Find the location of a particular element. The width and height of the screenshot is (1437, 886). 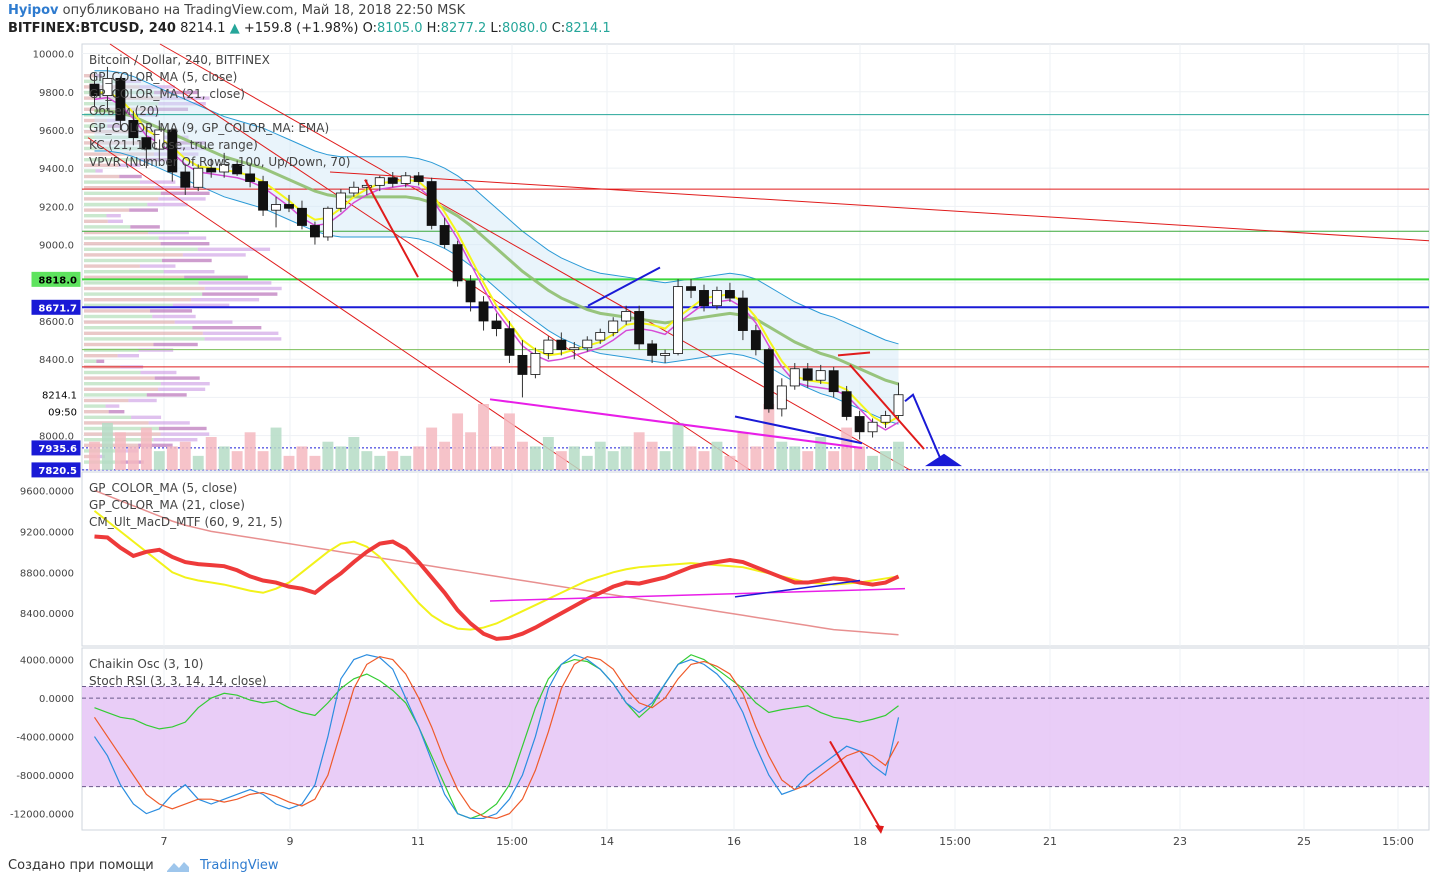

y-tick-label: 9400.0 is located at coordinates (56, 169).